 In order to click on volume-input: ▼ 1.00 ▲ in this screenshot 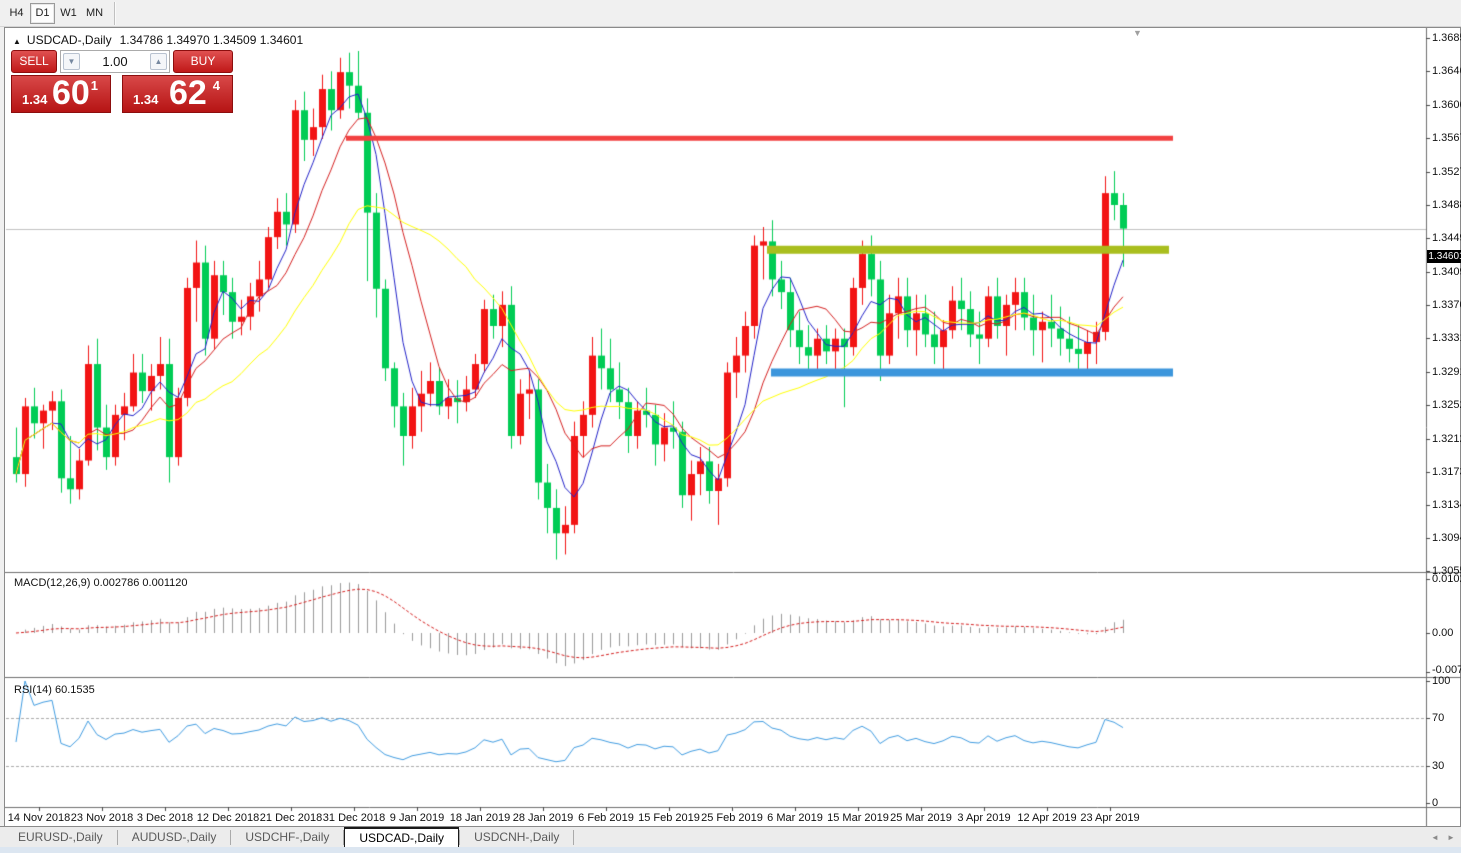, I will do `click(115, 61)`.